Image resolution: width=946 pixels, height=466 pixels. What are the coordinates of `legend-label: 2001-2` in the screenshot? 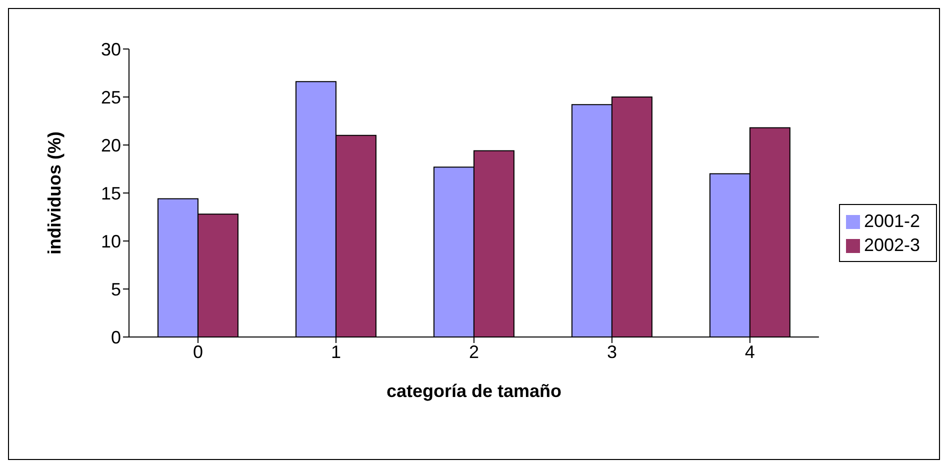 It's located at (892, 221).